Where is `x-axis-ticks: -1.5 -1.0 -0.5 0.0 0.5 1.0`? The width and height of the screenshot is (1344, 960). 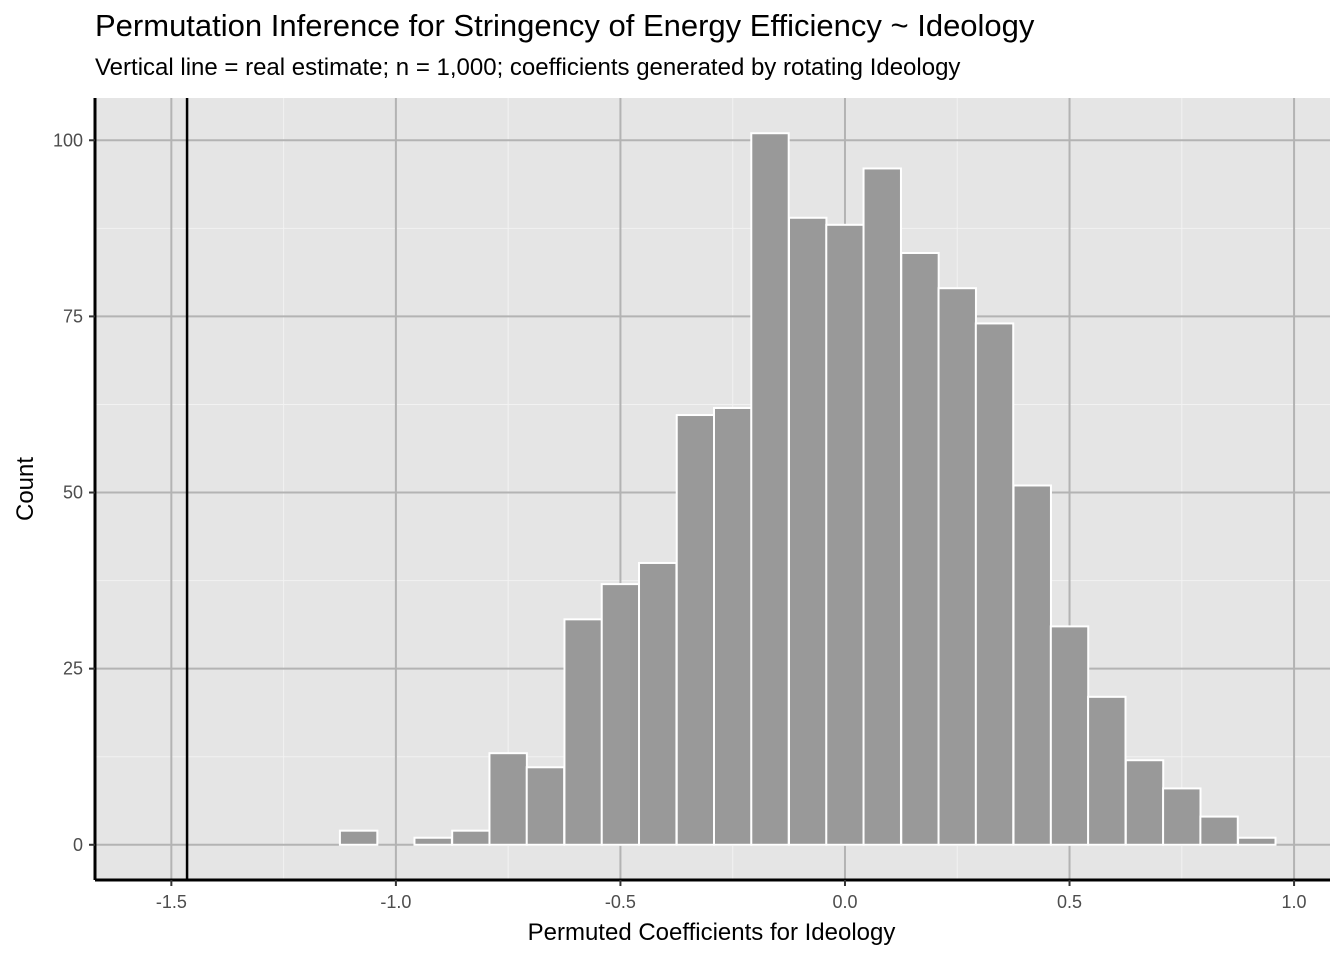
x-axis-ticks: -1.5 -1.0 -0.5 0.0 0.5 1.0 is located at coordinates (731, 896).